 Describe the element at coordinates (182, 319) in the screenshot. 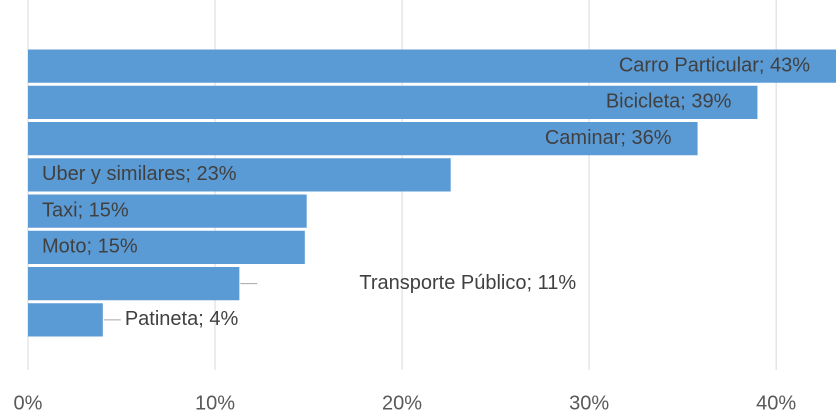

I see `data-label: Patineta; 4%` at that location.